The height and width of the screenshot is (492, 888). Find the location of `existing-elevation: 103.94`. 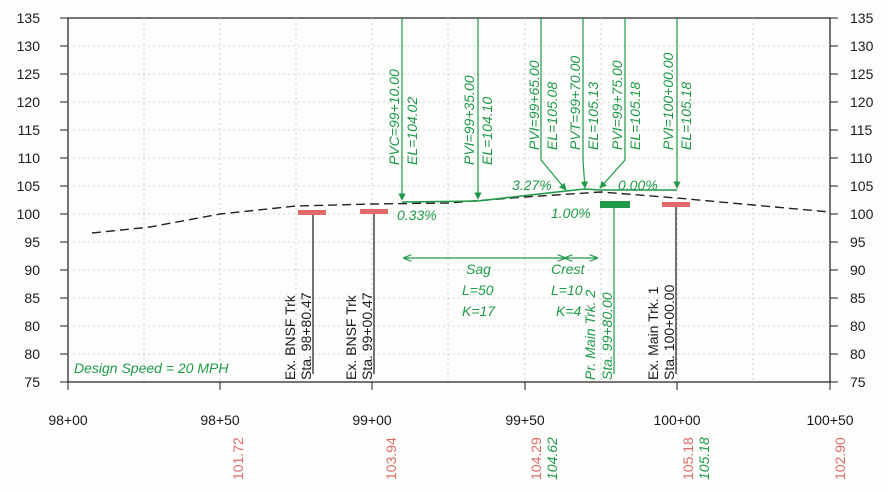

existing-elevation: 103.94 is located at coordinates (391, 458).